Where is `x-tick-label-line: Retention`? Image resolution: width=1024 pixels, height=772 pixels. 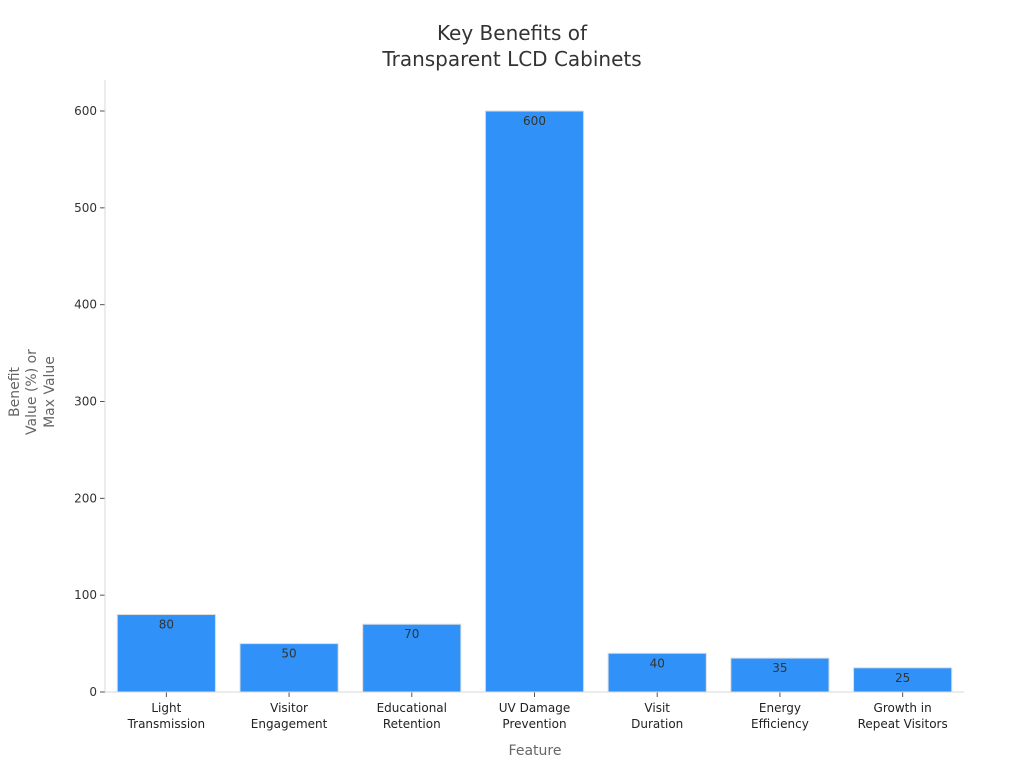
x-tick-label-line: Retention is located at coordinates (412, 724).